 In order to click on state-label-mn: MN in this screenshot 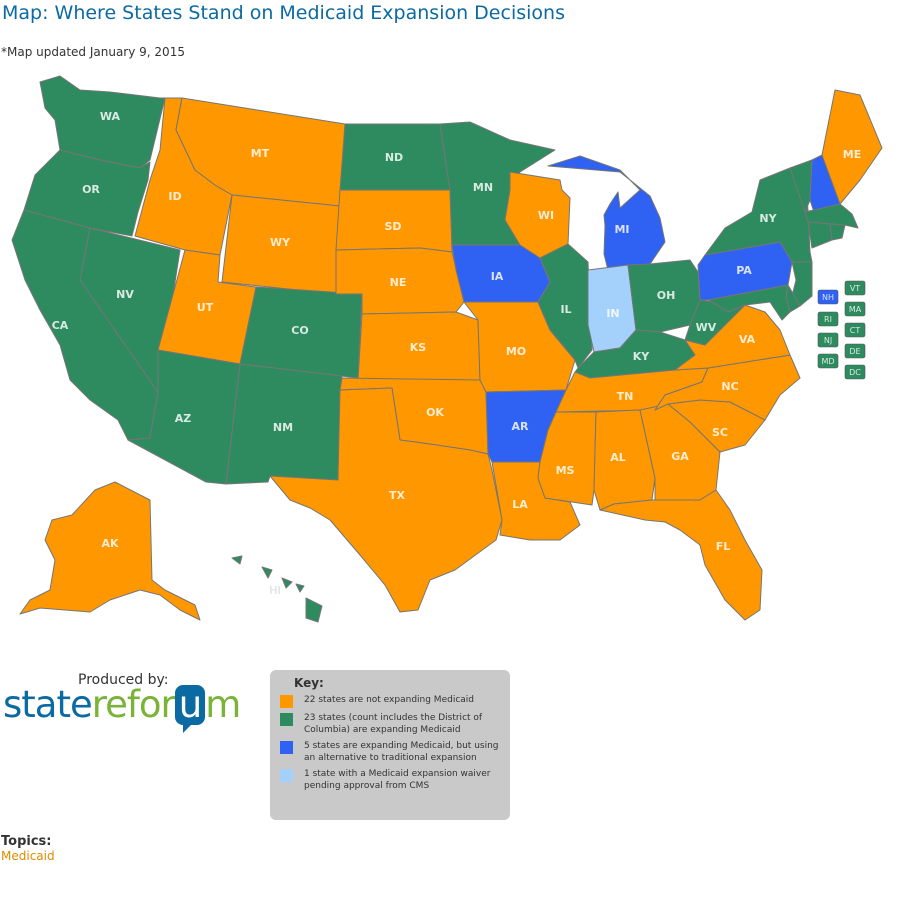, I will do `click(483, 187)`.